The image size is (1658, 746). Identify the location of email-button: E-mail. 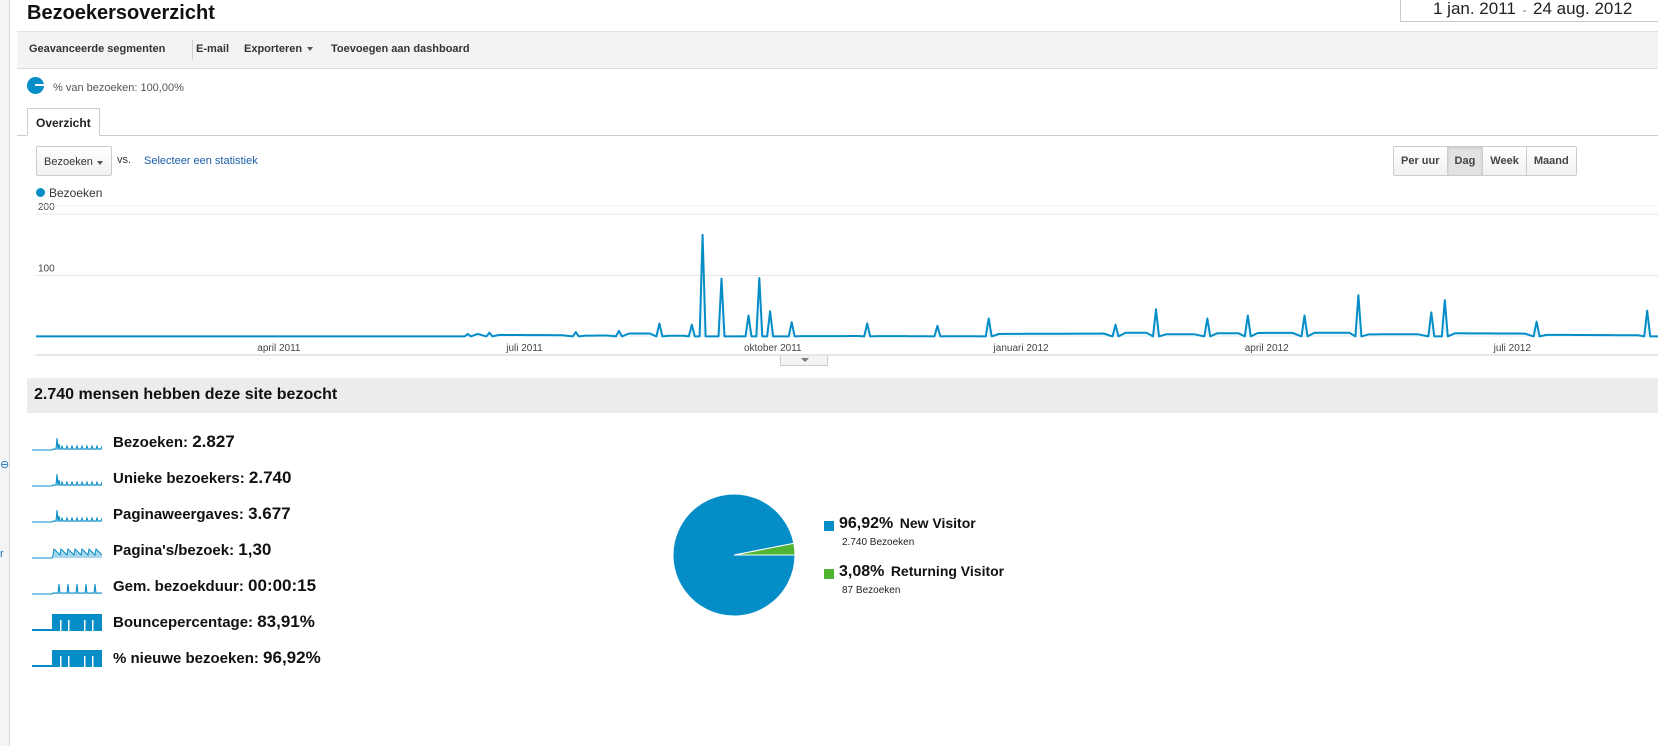
(213, 49).